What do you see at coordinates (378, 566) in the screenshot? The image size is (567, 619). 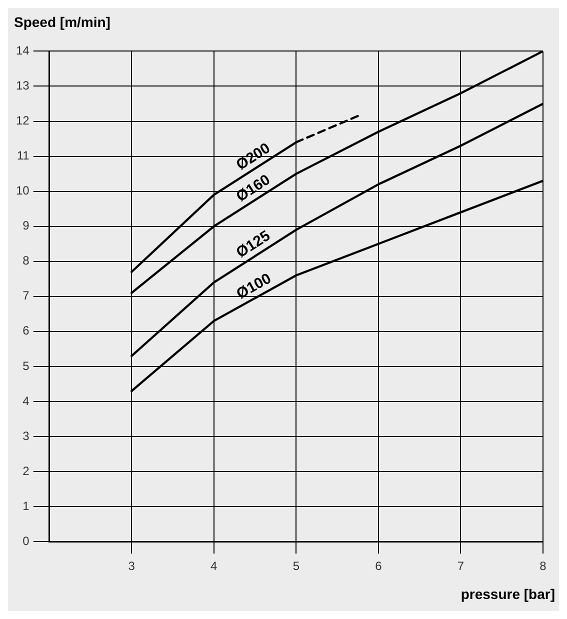 I see `x-tick-label: 6` at bounding box center [378, 566].